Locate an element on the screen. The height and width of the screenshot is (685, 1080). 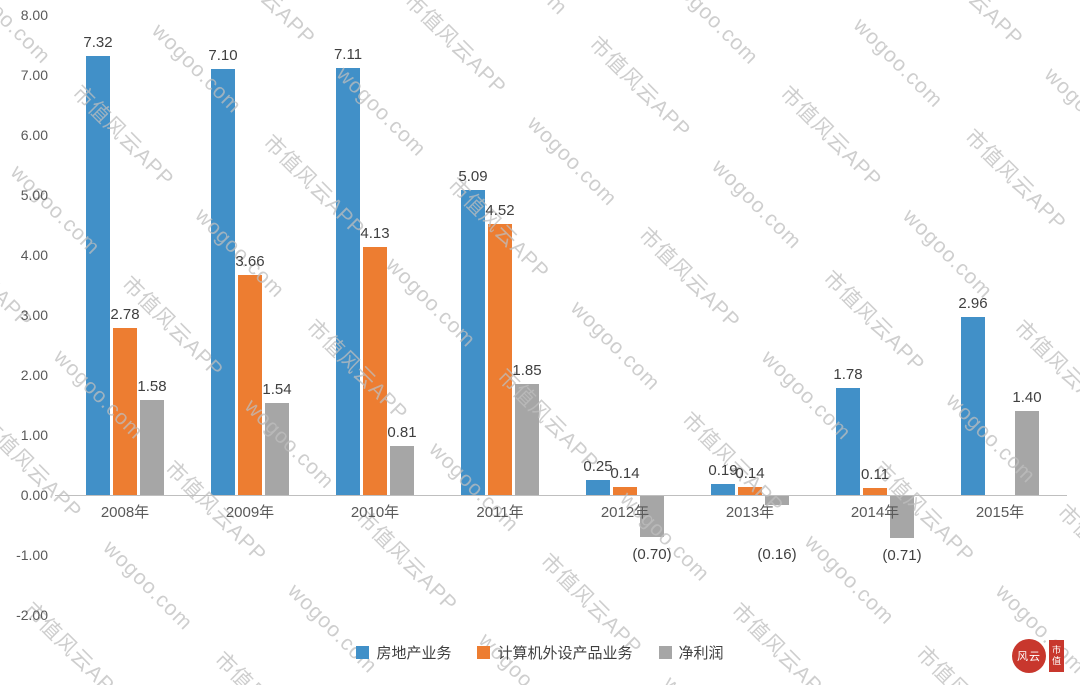
logo-circle-mark: 风云 is located at coordinates (1029, 656).